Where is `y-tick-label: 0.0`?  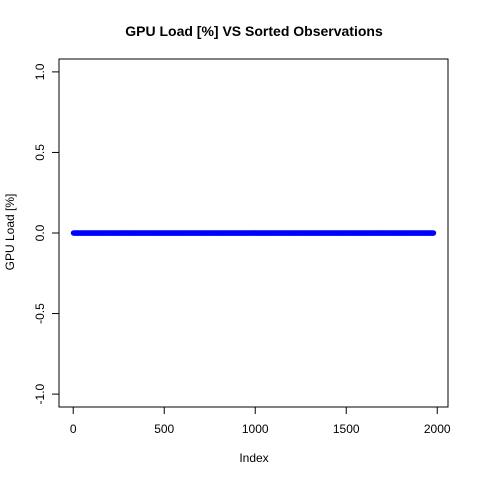
y-tick-label: 0.0 is located at coordinates (40, 232).